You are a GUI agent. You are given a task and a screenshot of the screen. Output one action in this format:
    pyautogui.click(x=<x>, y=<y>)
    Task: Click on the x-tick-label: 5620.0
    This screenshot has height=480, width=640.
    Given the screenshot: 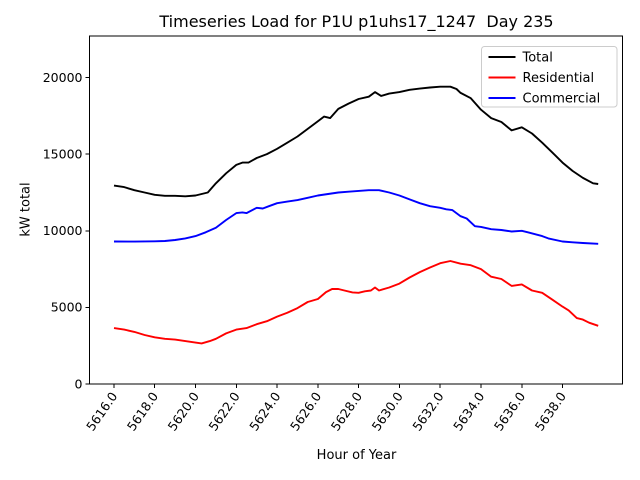 What is the action you would take?
    pyautogui.click(x=183, y=411)
    